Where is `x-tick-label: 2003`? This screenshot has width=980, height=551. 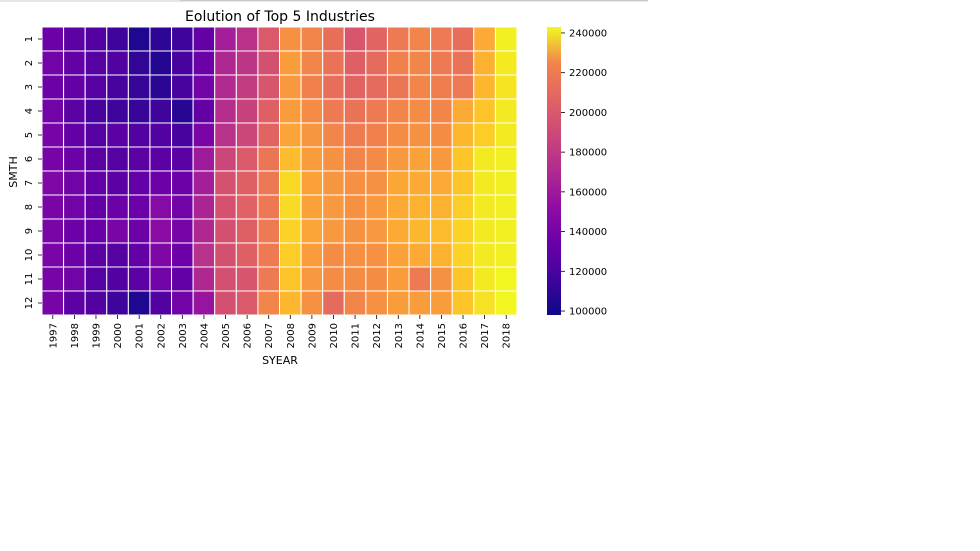 x-tick-label: 2003 is located at coordinates (183, 335).